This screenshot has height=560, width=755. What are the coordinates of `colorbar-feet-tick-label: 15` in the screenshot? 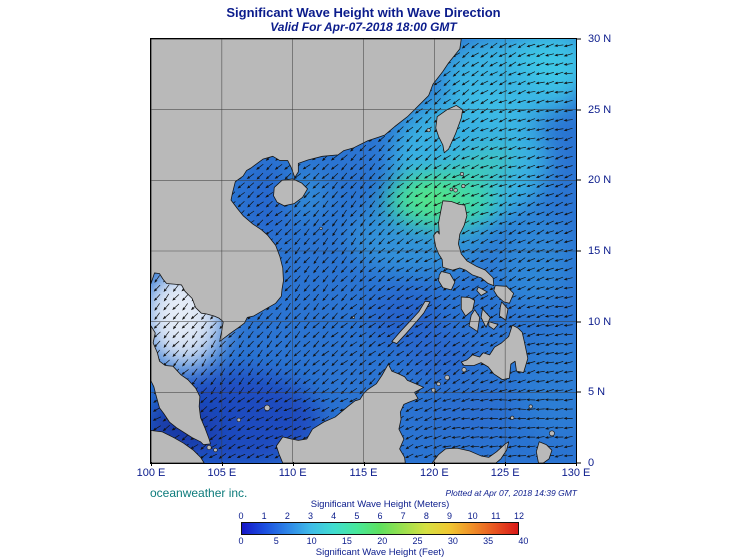 It's located at (346, 541).